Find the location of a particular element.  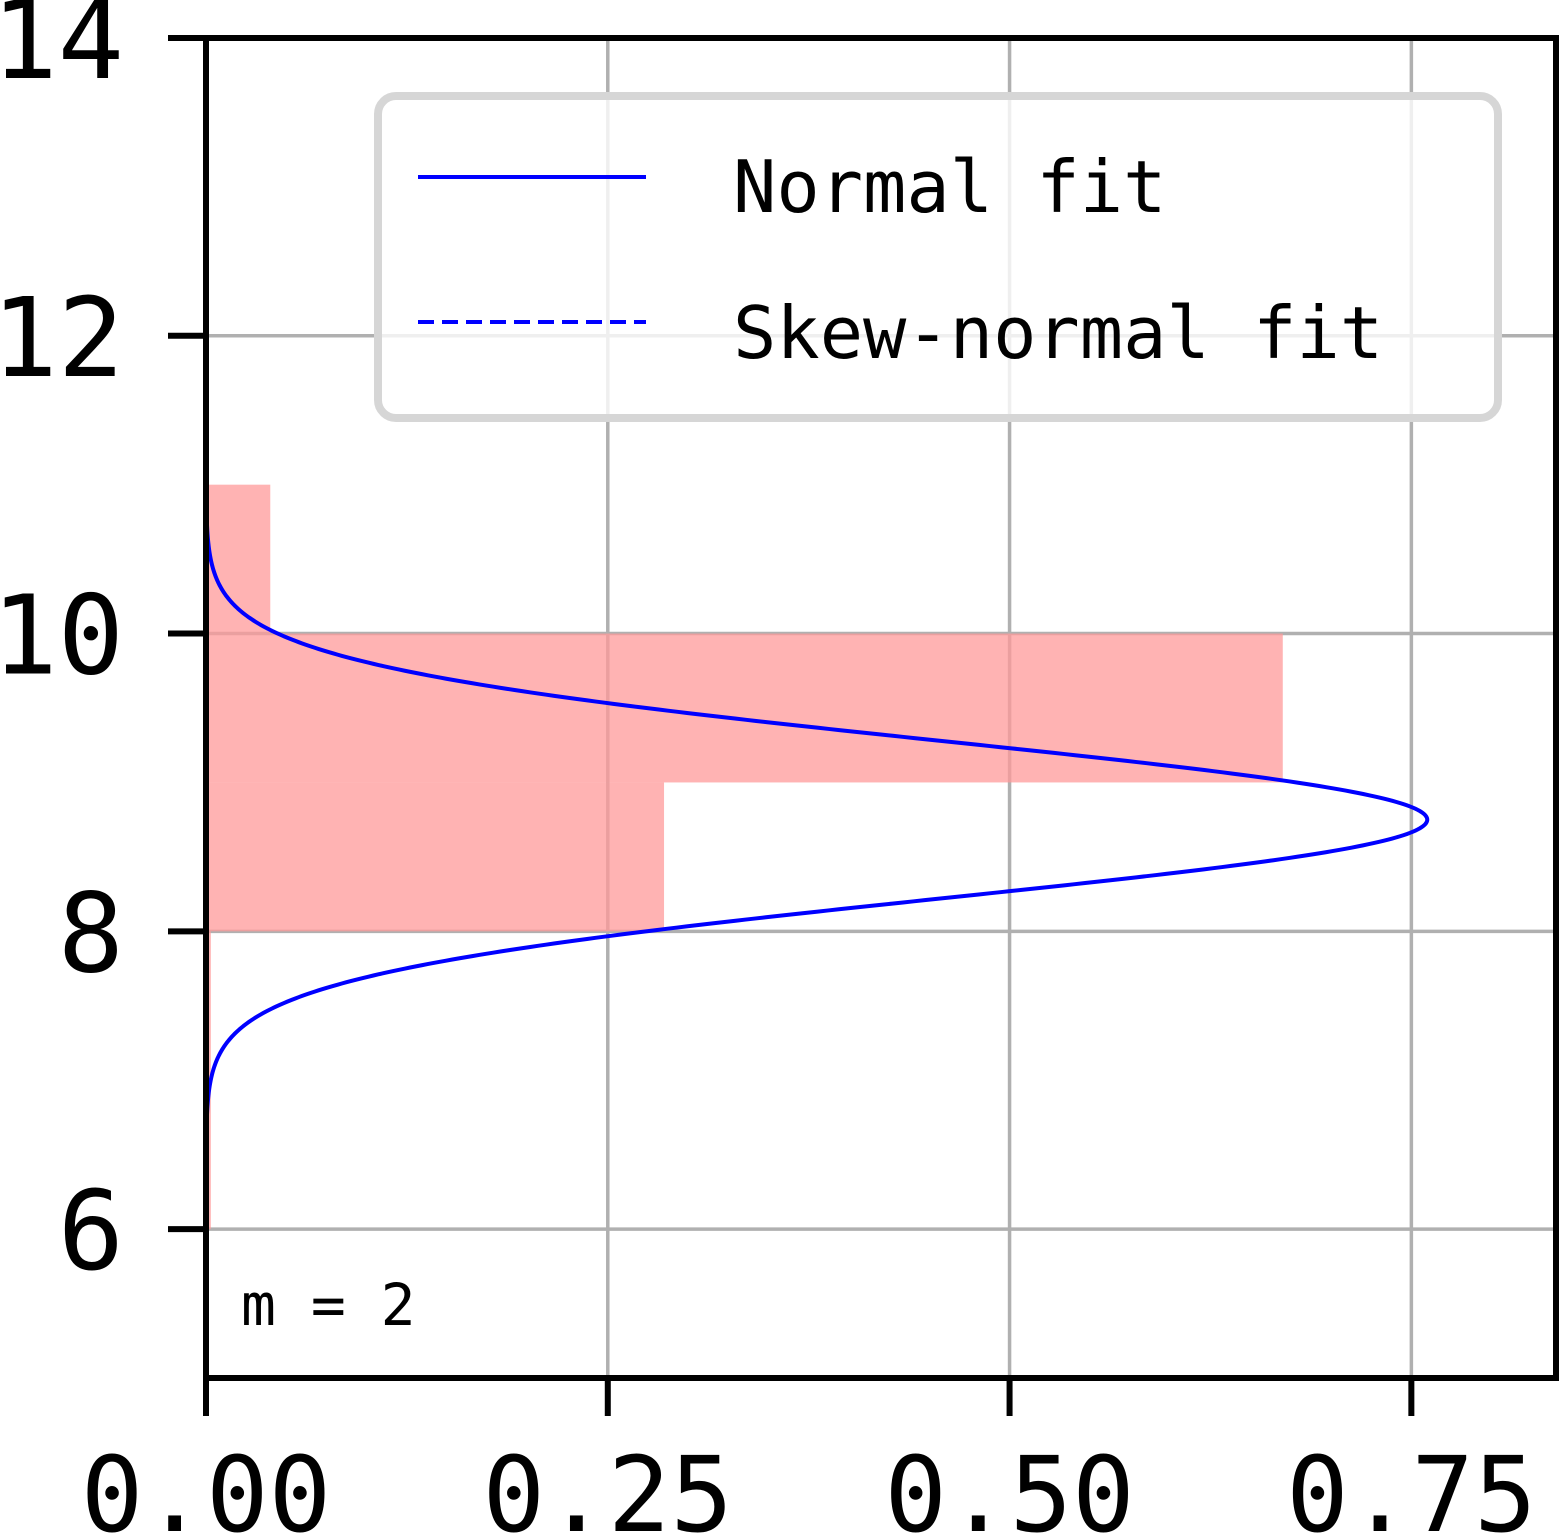

y-tick-label: 6 is located at coordinates (91, 1231).